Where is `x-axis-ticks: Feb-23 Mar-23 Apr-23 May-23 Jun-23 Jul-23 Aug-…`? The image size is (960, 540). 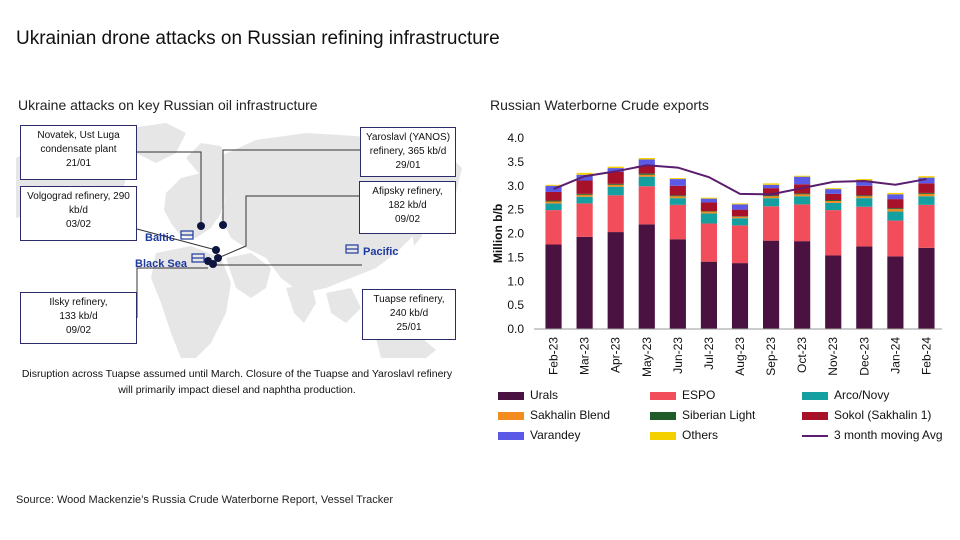
x-axis-ticks: Feb-23 Mar-23 Apr-23 May-23 Jun-23 Jul-23 Aug-… is located at coordinates (740, 357).